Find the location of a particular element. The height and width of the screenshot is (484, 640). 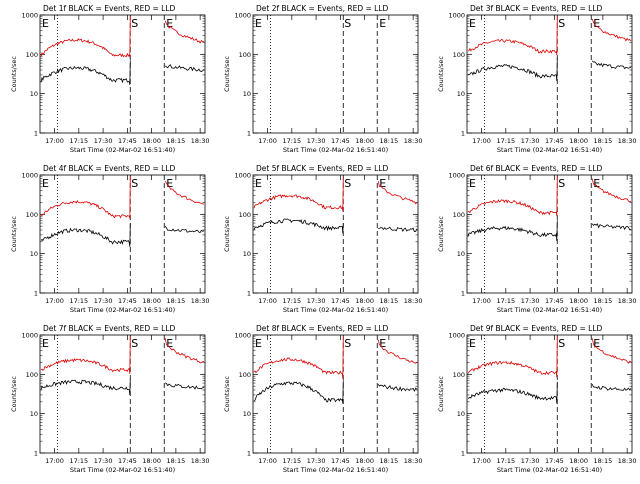

panel-title: Det 5f BLACK = Events, RED = LLD is located at coordinates (322, 168).